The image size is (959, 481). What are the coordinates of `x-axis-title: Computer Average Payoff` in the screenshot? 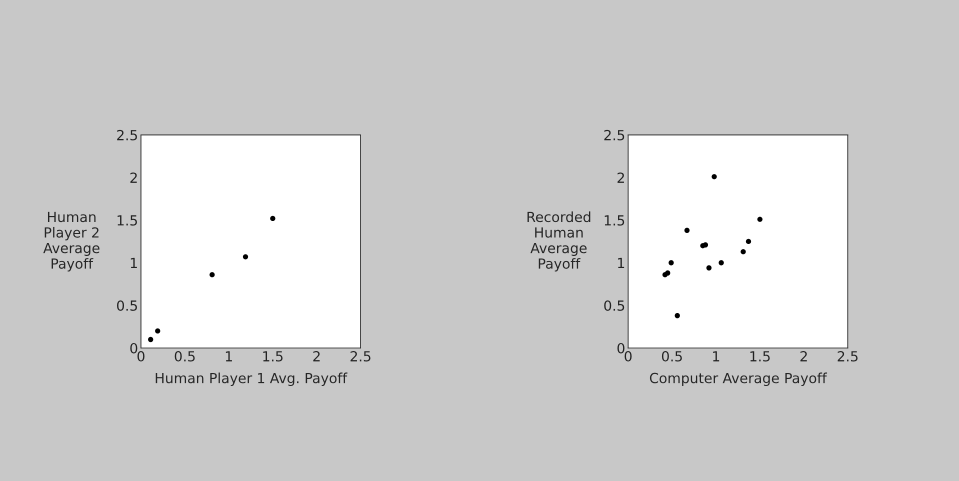 It's located at (739, 379).